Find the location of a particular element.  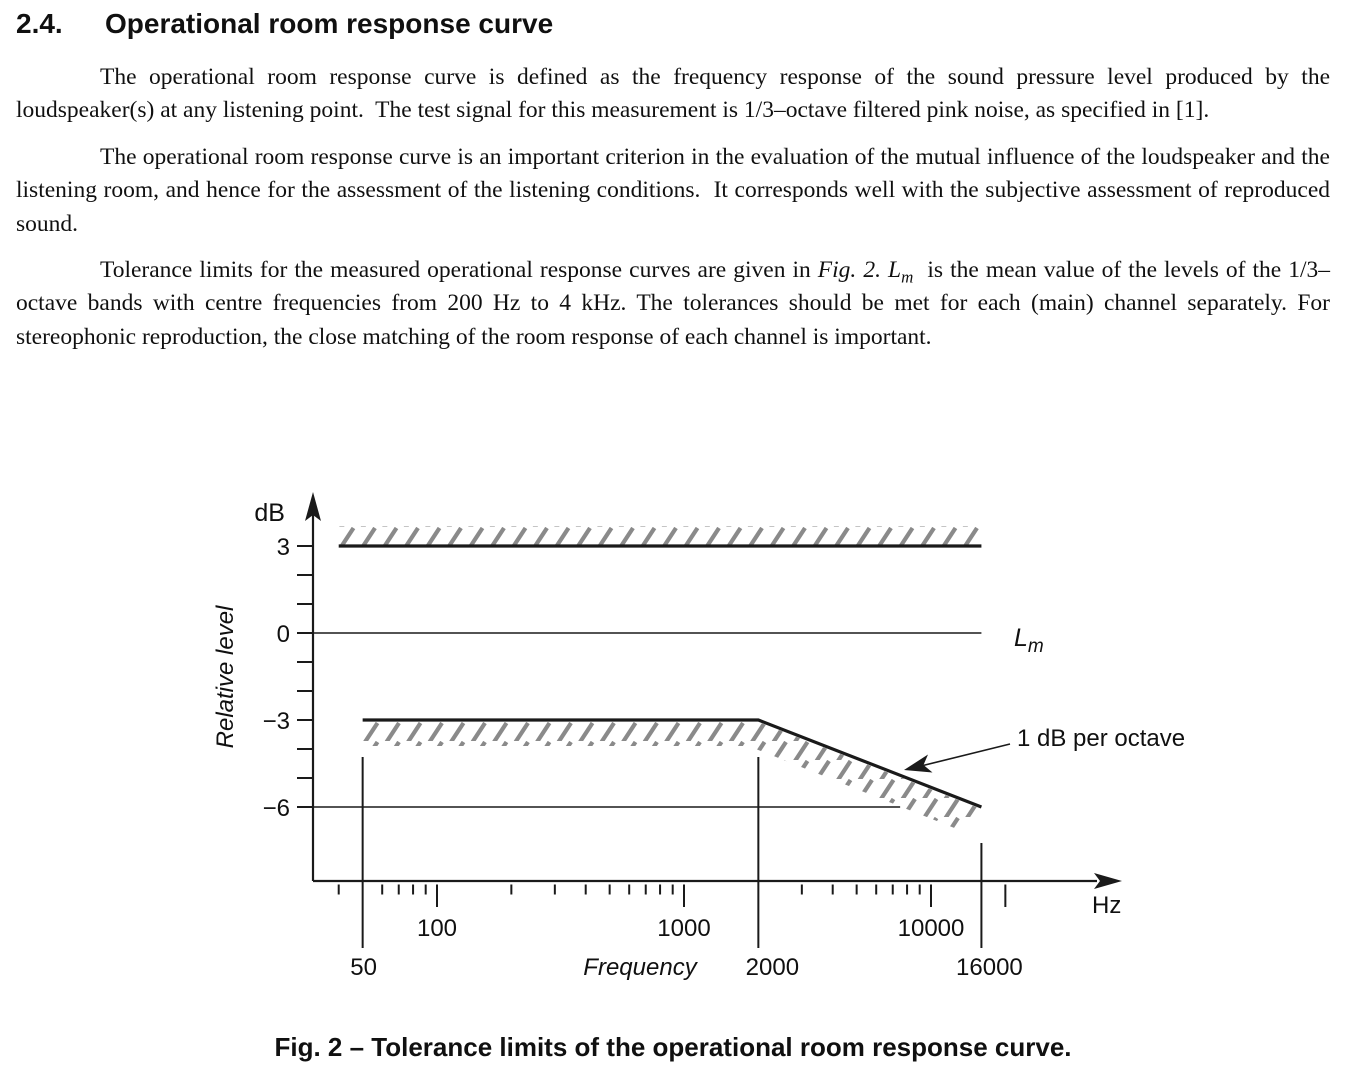

mean-level-label: Lm is located at coordinates (1029, 640).